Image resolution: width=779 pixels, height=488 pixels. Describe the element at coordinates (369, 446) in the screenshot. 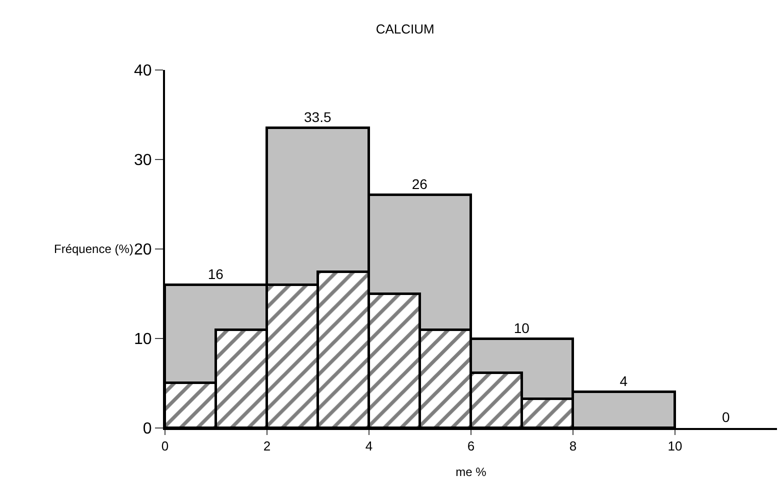

I see `x-tick-label: 4` at that location.